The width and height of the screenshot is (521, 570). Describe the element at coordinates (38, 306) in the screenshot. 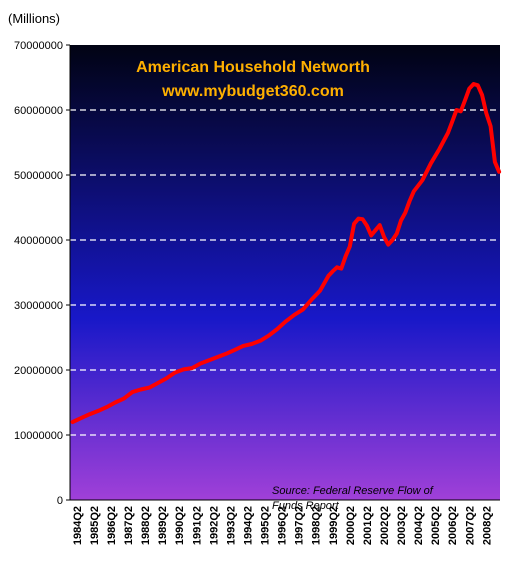

I see `y-tick-label: 30000000` at that location.